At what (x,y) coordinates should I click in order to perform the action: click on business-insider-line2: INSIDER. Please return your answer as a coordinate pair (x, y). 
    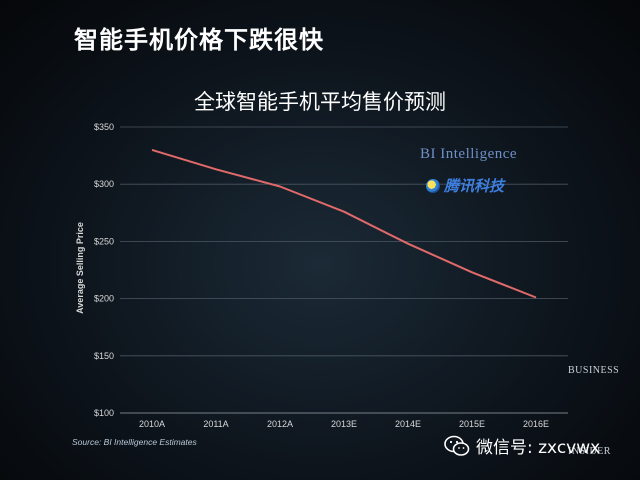
    Looking at the image, I should click on (589, 451).